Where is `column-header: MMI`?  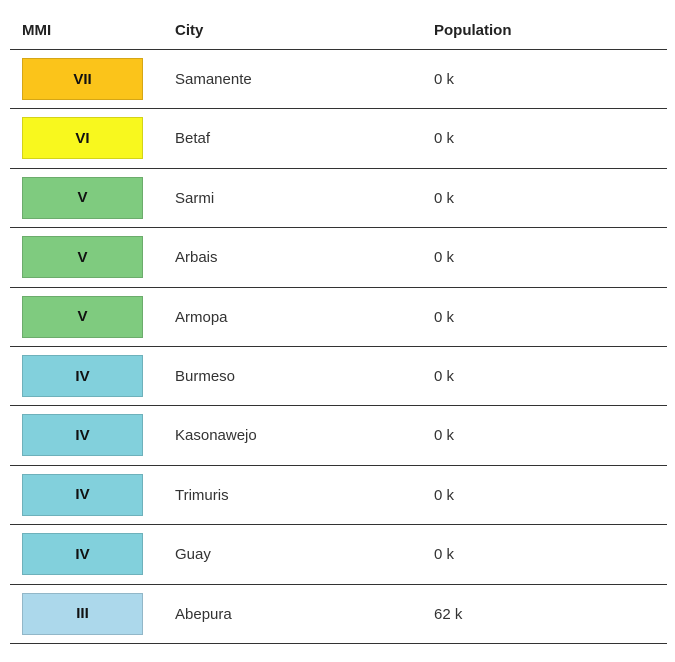
column-header: MMI is located at coordinates (37, 30).